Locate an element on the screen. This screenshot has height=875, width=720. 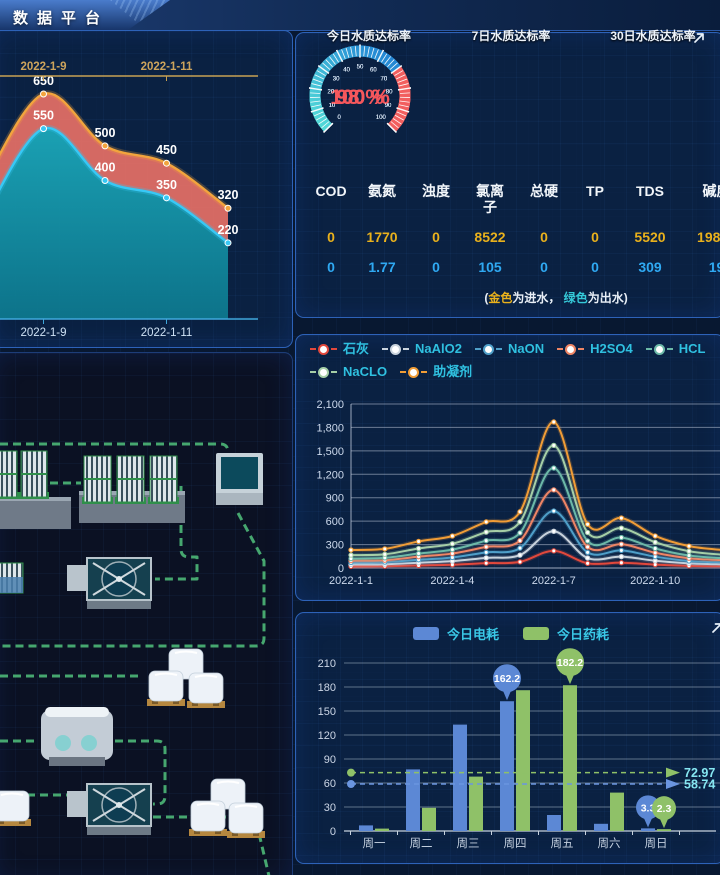
svg-text: 150 is located at coordinates (327, 712).